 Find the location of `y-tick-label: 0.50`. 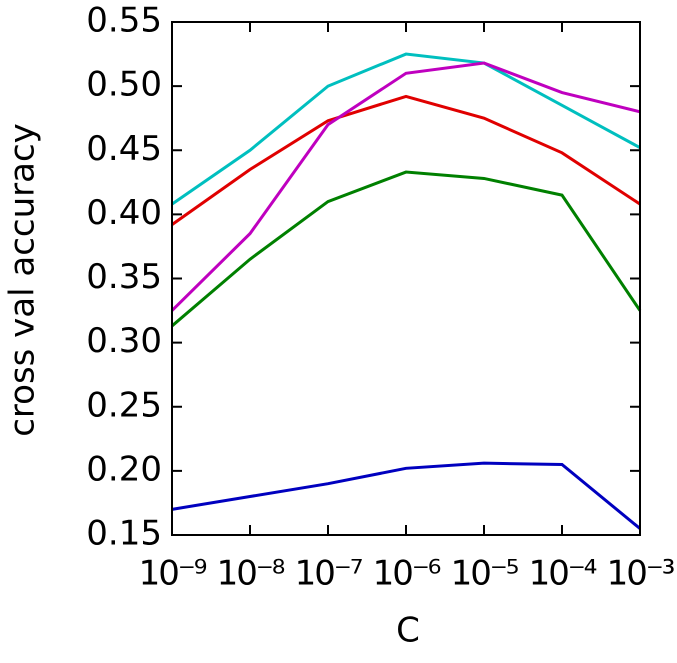

y-tick-label: 0.50 is located at coordinates (124, 85).